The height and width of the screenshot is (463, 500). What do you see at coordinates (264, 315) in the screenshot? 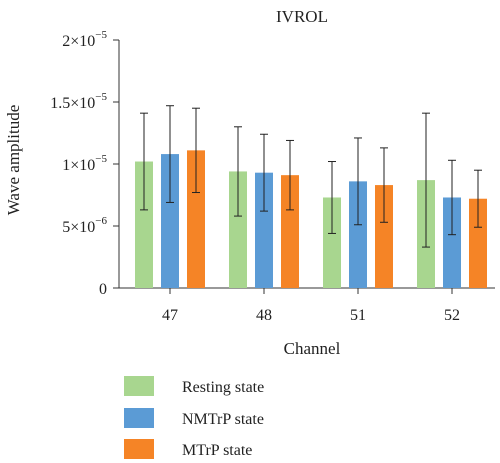
I see `x-tick-label: 48` at bounding box center [264, 315].